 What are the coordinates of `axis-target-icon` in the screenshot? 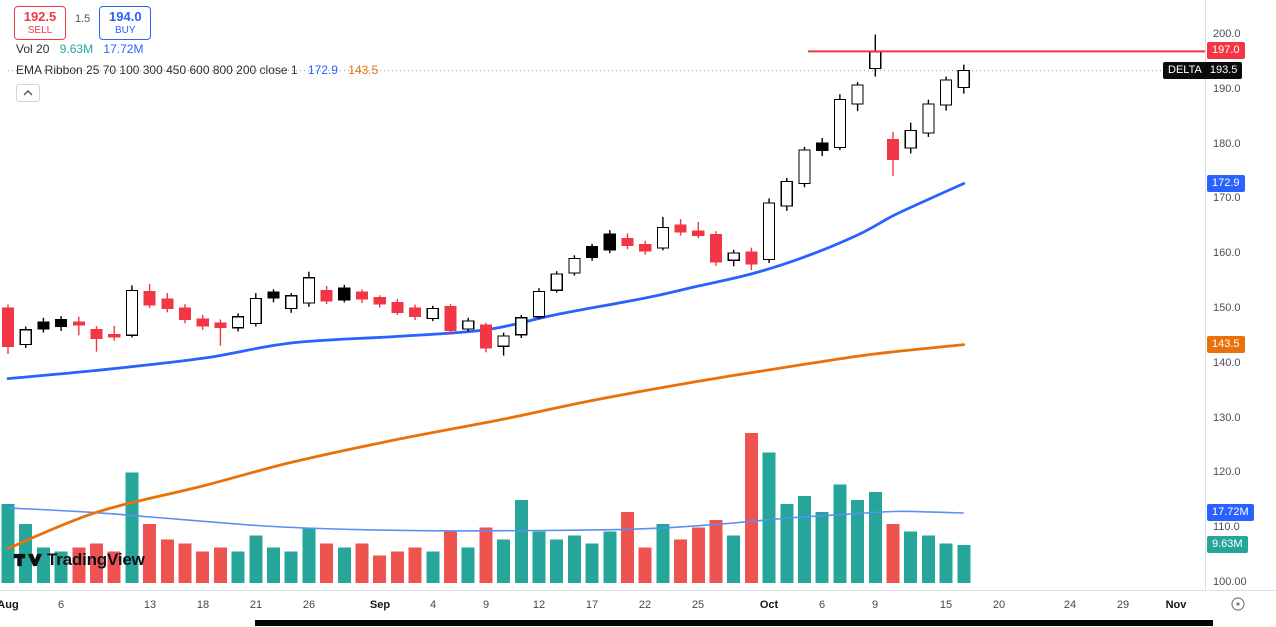 It's located at (1238, 604).